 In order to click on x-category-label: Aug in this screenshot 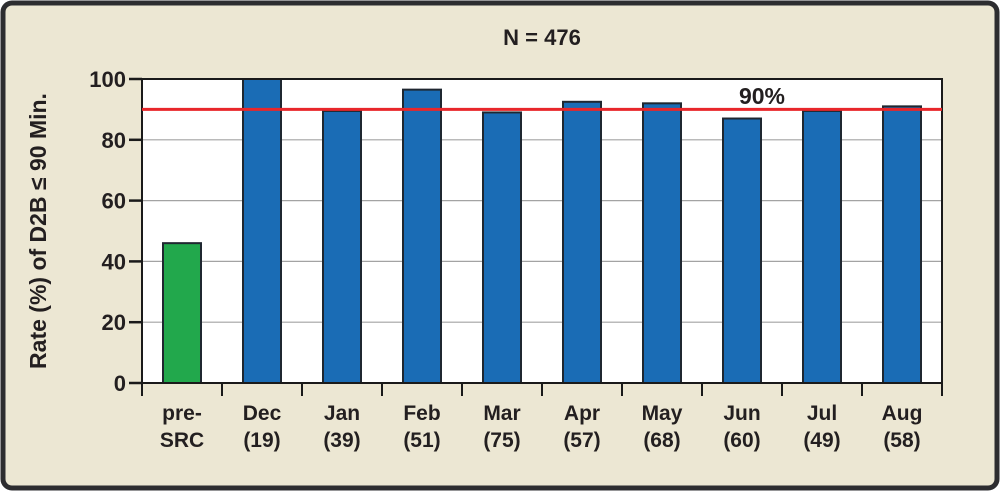, I will do `click(902, 413)`.